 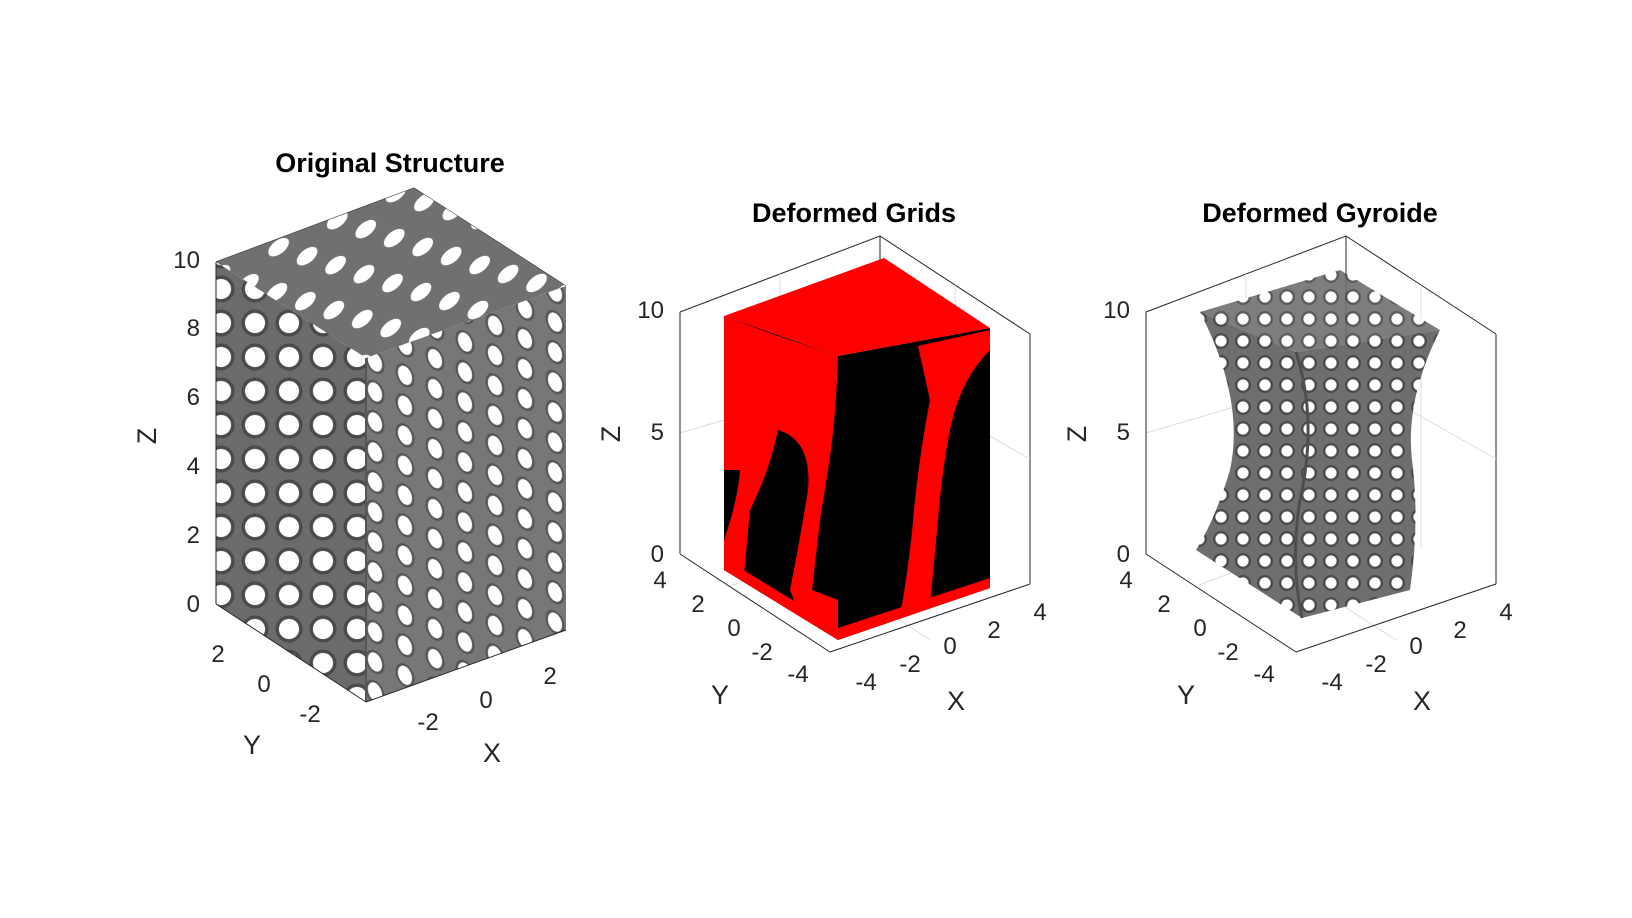 I want to click on panel3-x-axis-line, so click(x=1396, y=618).